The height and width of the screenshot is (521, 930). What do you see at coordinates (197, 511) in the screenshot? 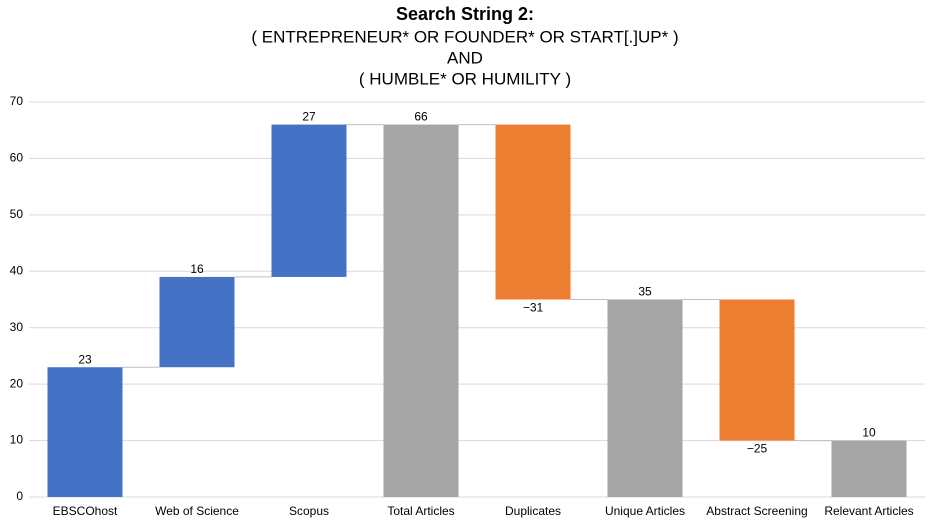
I see `x-tick-label: Web of Science` at bounding box center [197, 511].